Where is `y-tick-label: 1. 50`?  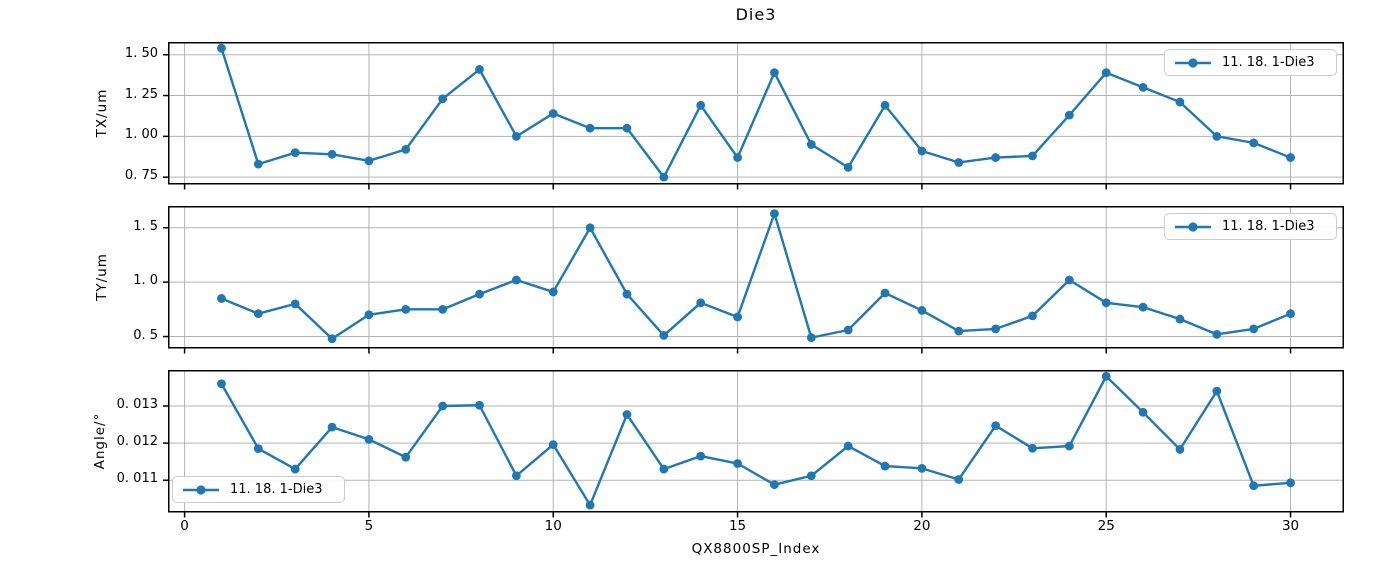
y-tick-label: 1. 50 is located at coordinates (141, 53).